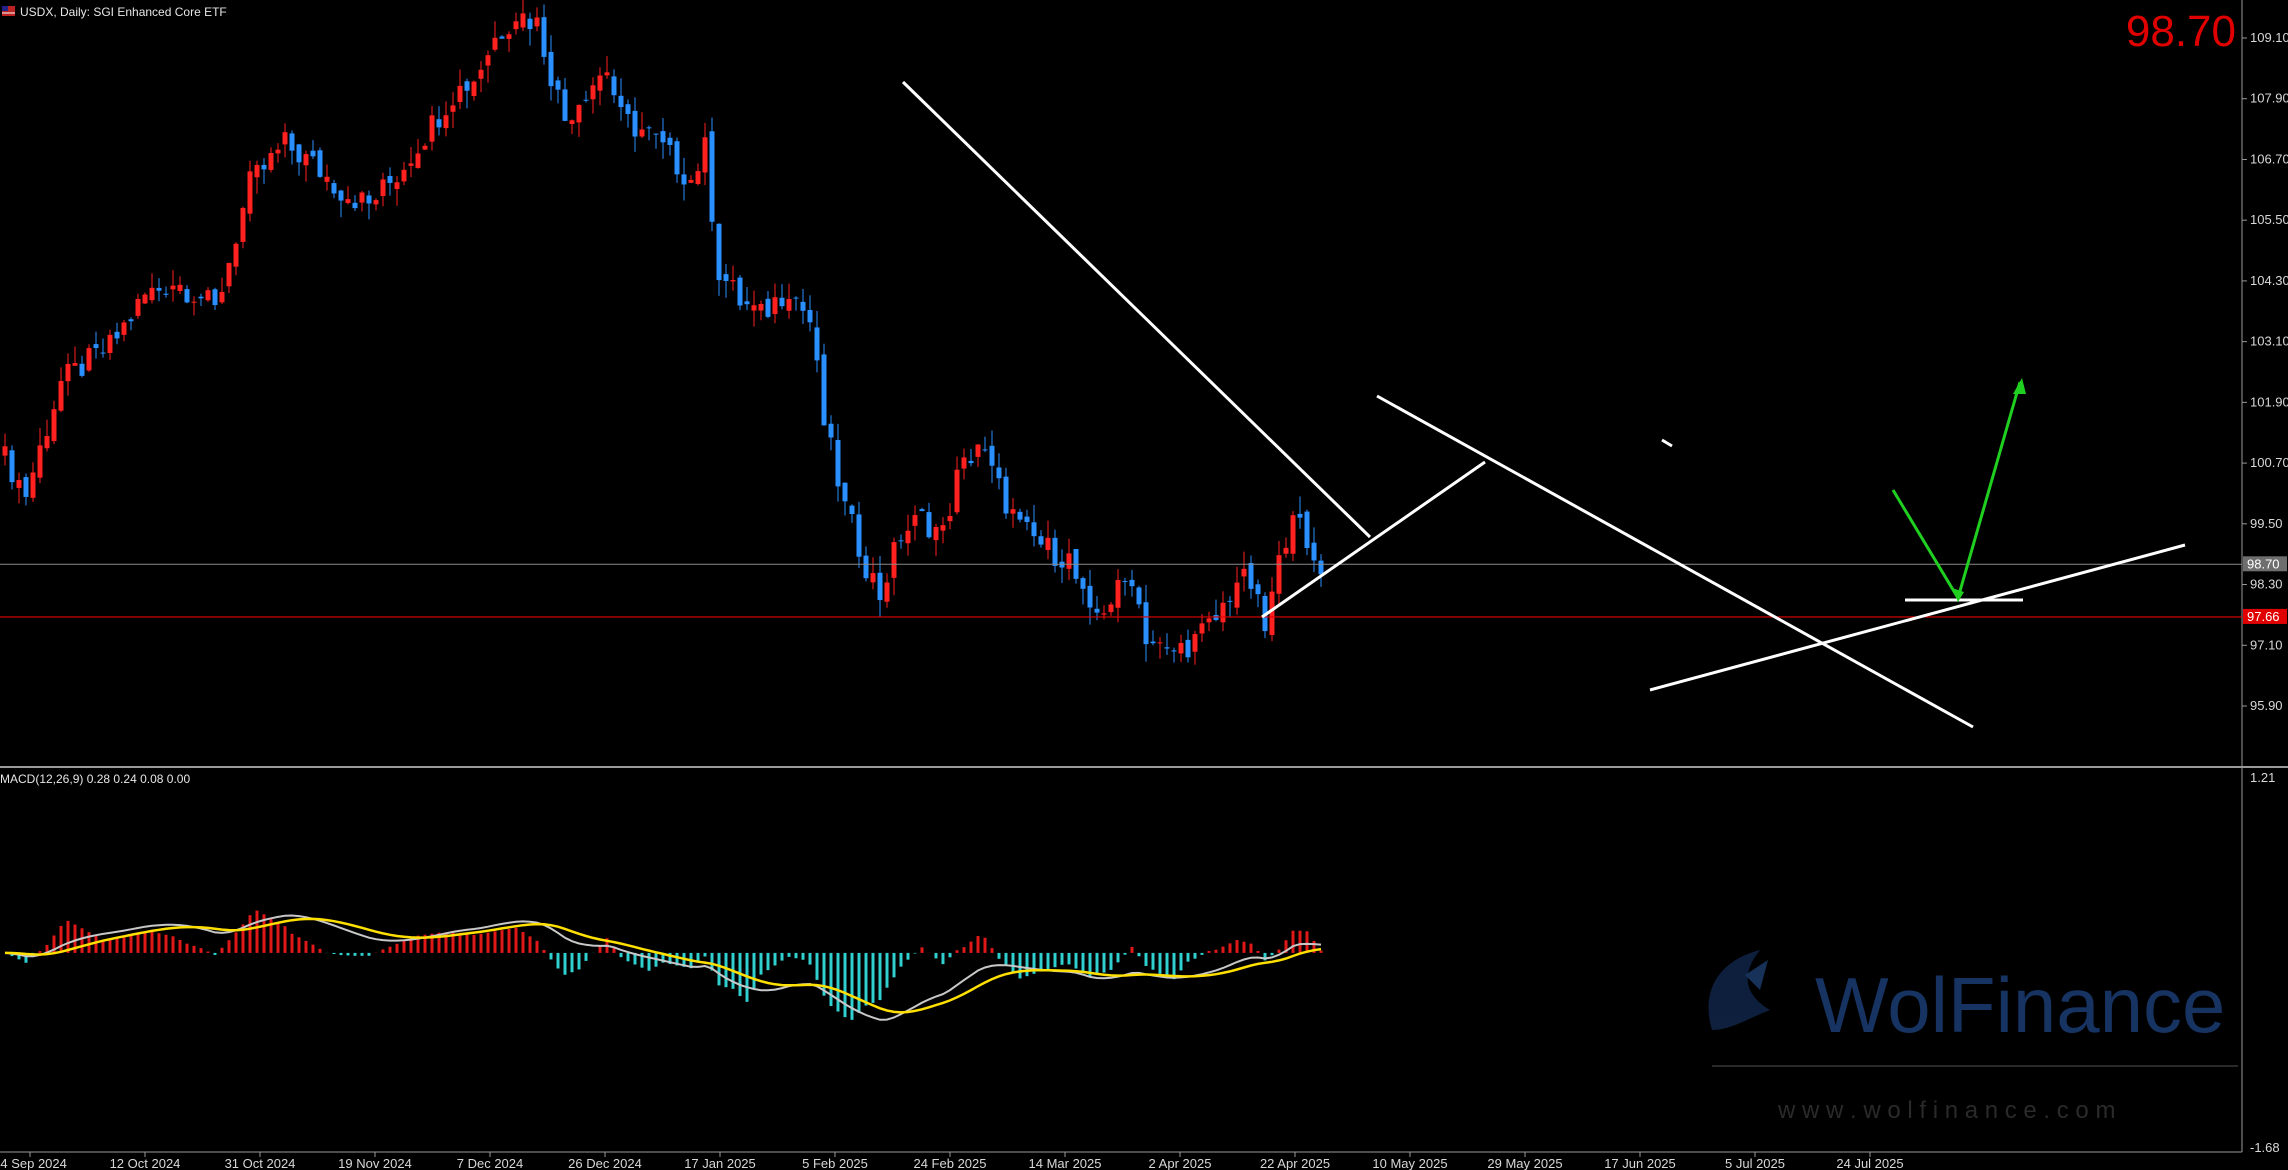  I want to click on current-price-big: 98.70, so click(2181, 31).